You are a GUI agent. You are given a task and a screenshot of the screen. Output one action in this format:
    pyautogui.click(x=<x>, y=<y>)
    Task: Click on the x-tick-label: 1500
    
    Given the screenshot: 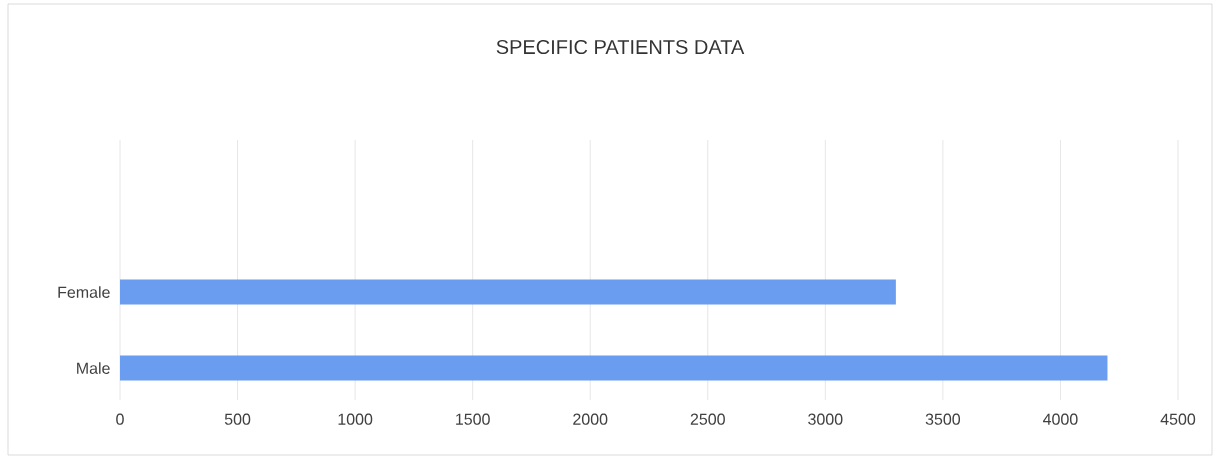 What is the action you would take?
    pyautogui.click(x=473, y=419)
    